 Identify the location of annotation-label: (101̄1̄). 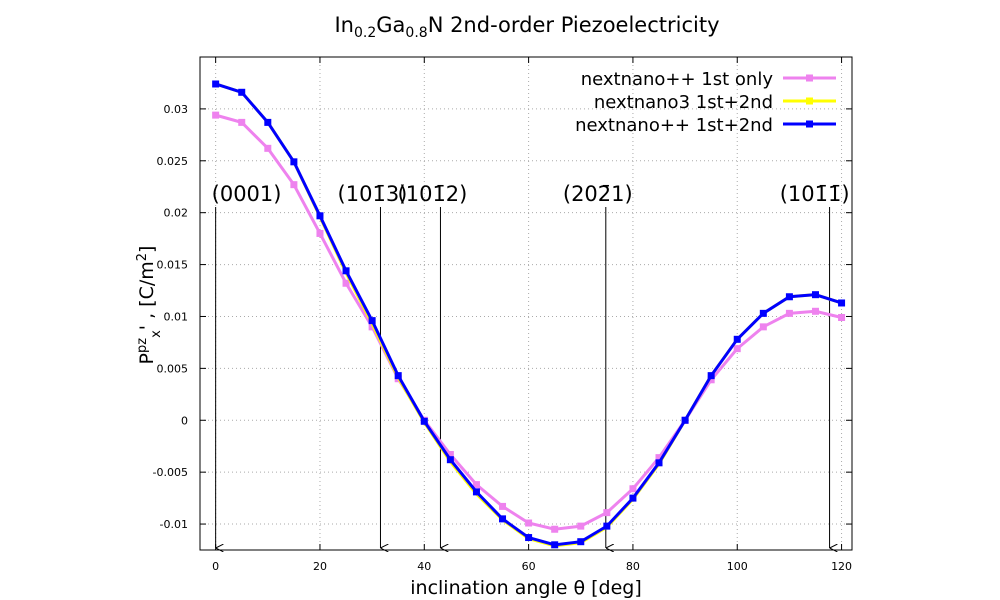
(815, 194).